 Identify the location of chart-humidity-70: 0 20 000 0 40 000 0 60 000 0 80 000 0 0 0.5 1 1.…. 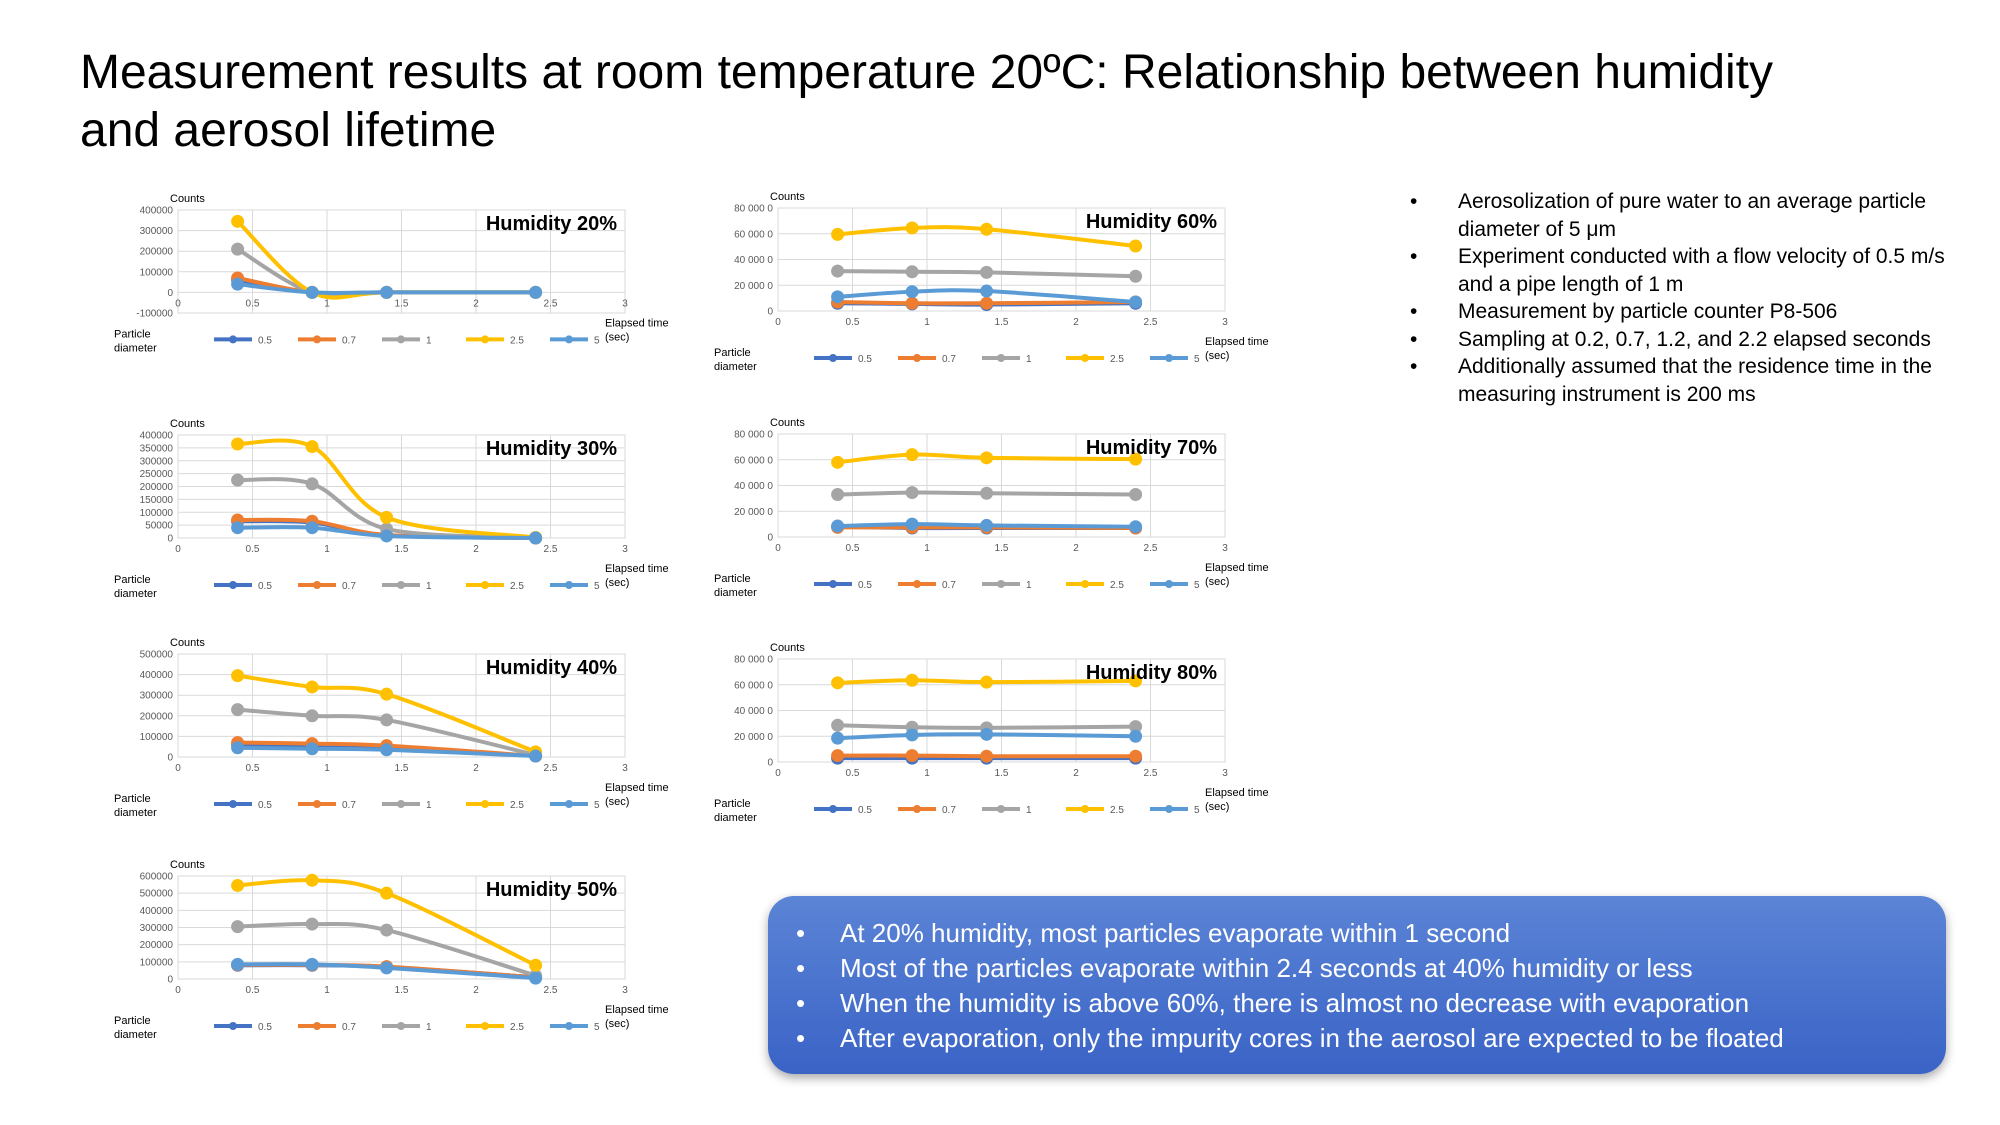
(1002, 512).